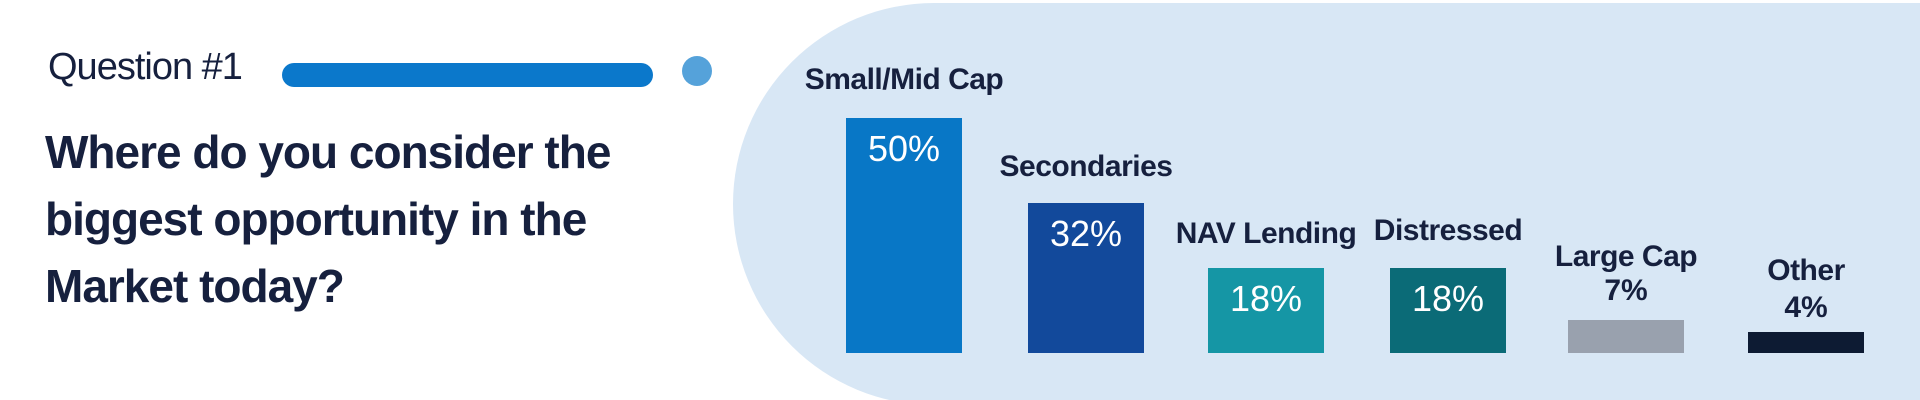 This screenshot has width=1920, height=400. Describe the element at coordinates (195, 286) in the screenshot. I see `question-title-line-3: Market today?` at that location.